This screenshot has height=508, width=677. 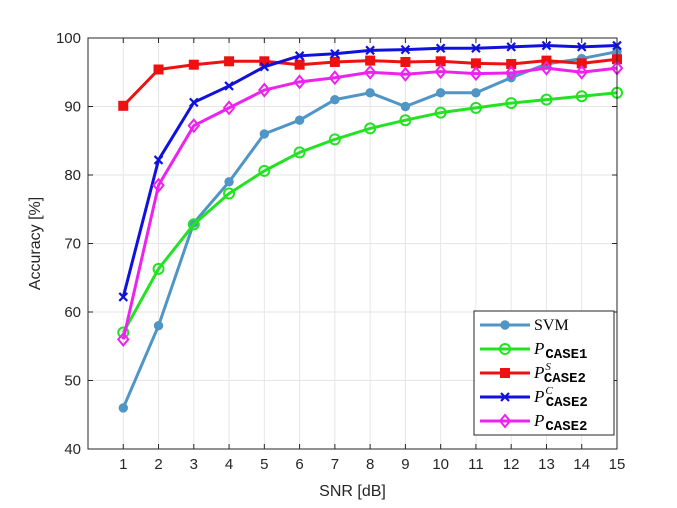 I want to click on legend-entry: PC CASE2, so click(x=534, y=398).